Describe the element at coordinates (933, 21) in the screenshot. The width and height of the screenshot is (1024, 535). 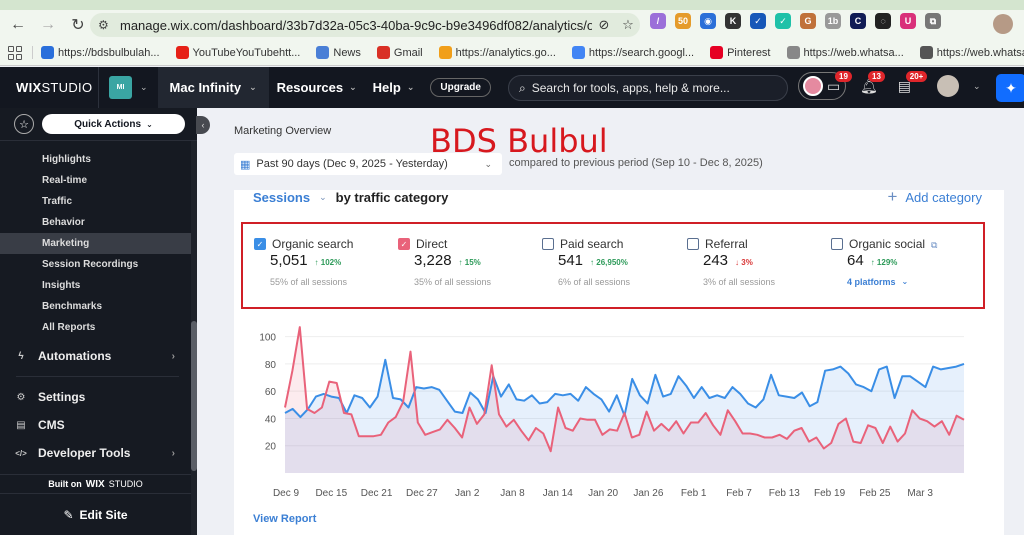
I see `extension-puzzle-icon: ⧉` at that location.